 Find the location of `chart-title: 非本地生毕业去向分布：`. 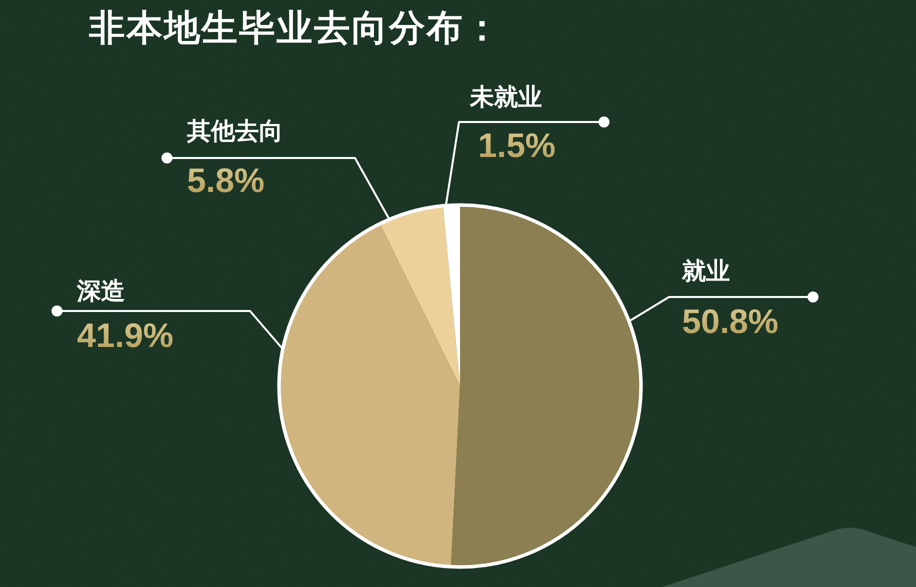

chart-title: 非本地生毕业去向分布： is located at coordinates (295, 28).